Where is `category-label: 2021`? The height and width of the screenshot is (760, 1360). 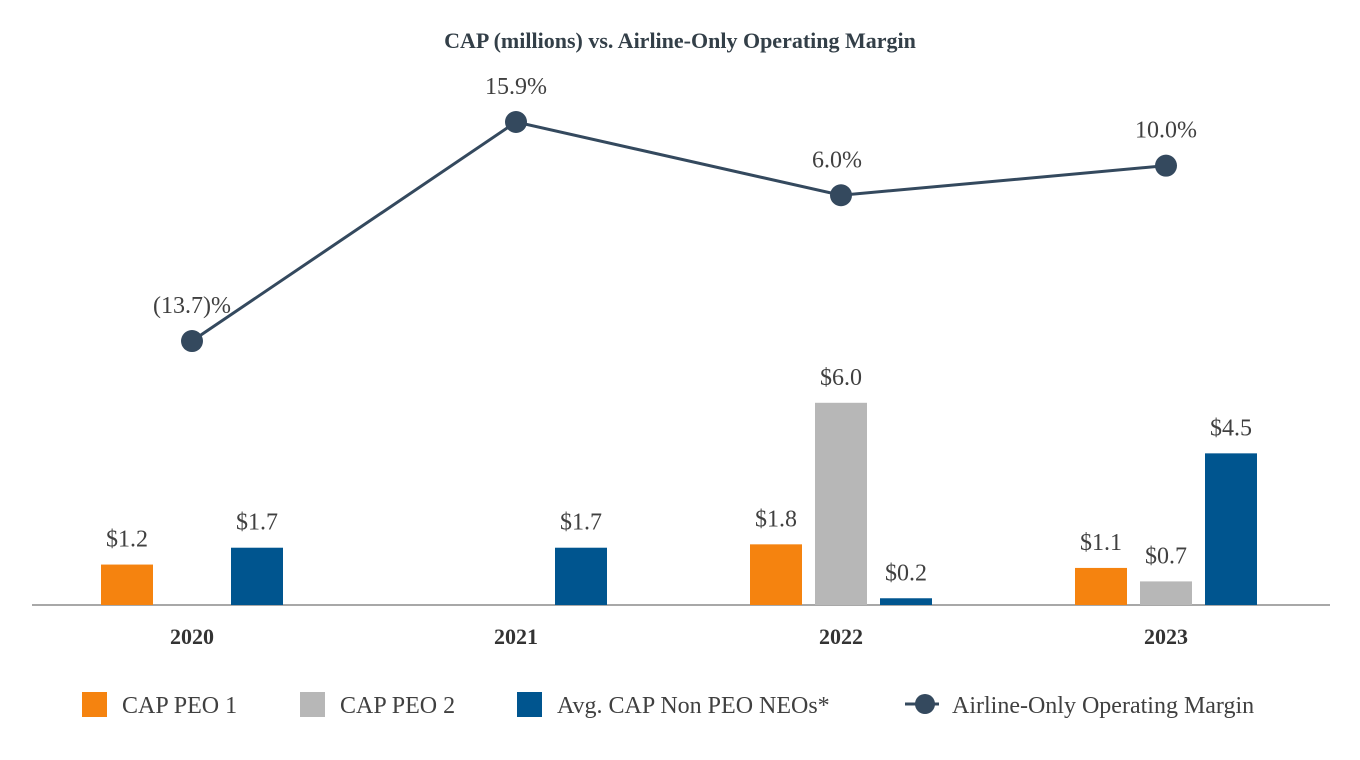
category-label: 2021 is located at coordinates (516, 636).